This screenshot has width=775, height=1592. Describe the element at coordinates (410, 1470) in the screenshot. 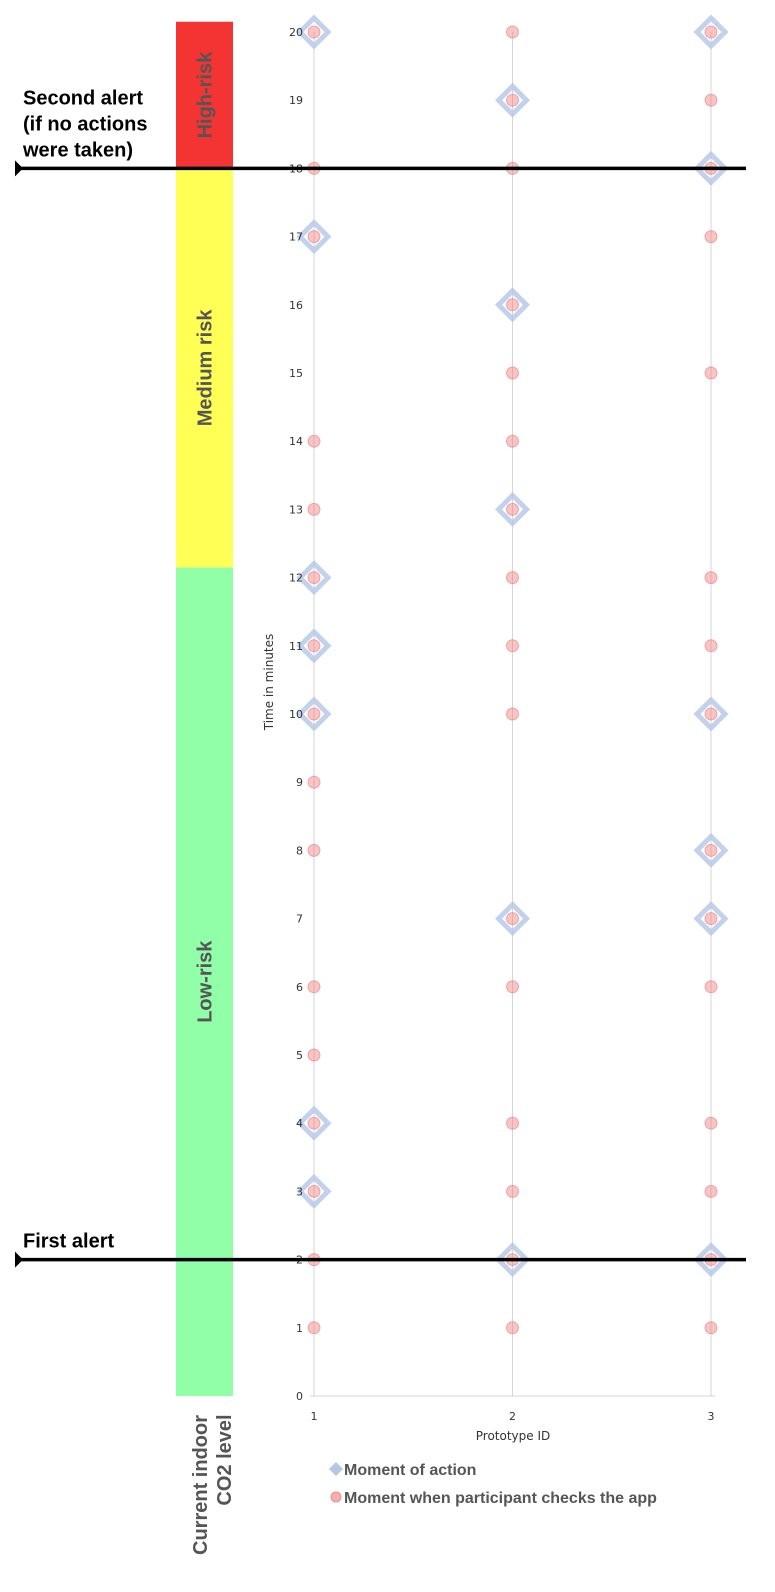

I see `legend-label-action: Moment of action` at that location.